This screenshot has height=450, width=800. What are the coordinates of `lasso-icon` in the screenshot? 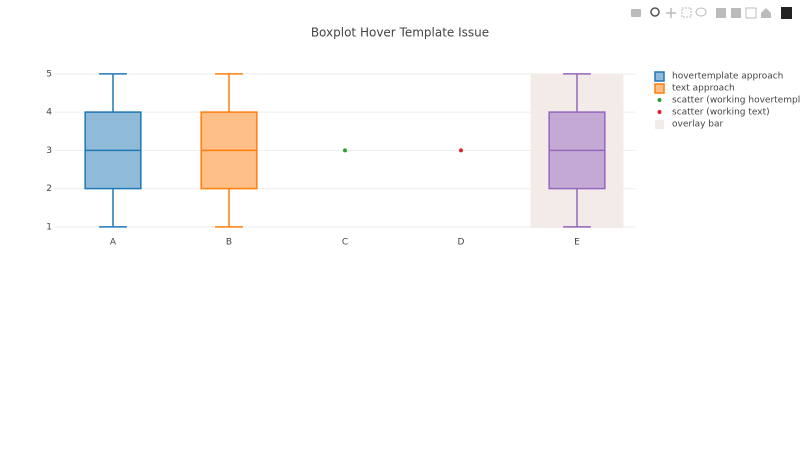 It's located at (701, 12).